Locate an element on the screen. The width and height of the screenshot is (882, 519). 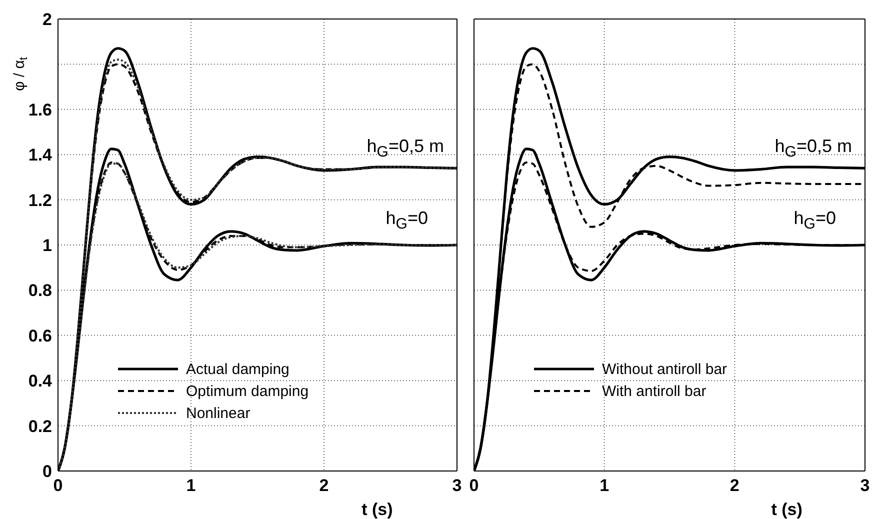
y-tick-label: 1.2 is located at coordinates (40, 200).